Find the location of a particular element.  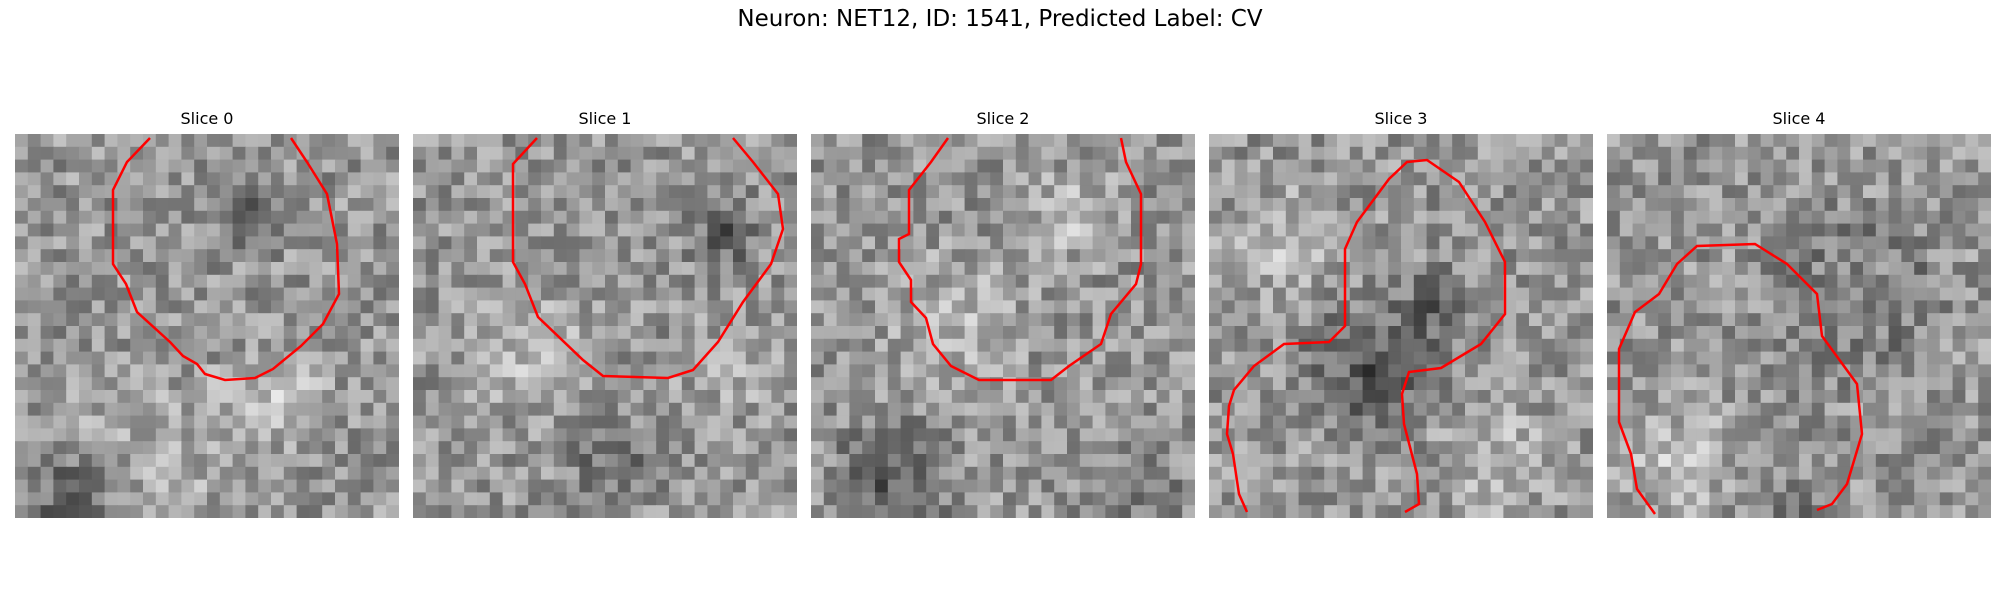

slice-panel-0: Slice 0 is located at coordinates (207, 312).